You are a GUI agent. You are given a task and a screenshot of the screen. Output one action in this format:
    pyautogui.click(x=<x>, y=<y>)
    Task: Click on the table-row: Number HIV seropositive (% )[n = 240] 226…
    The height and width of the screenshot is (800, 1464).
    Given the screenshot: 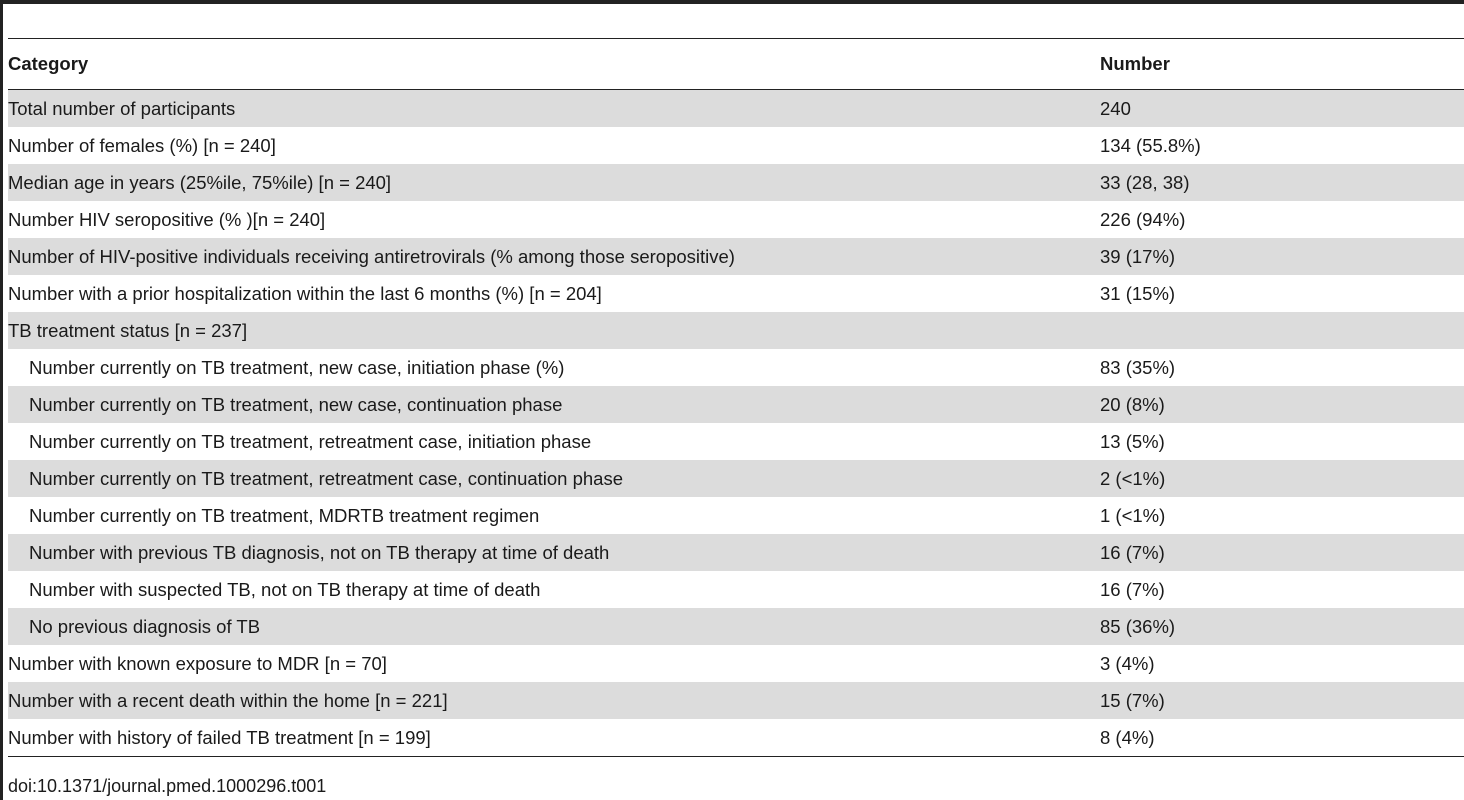 What is the action you would take?
    pyautogui.click(x=736, y=219)
    